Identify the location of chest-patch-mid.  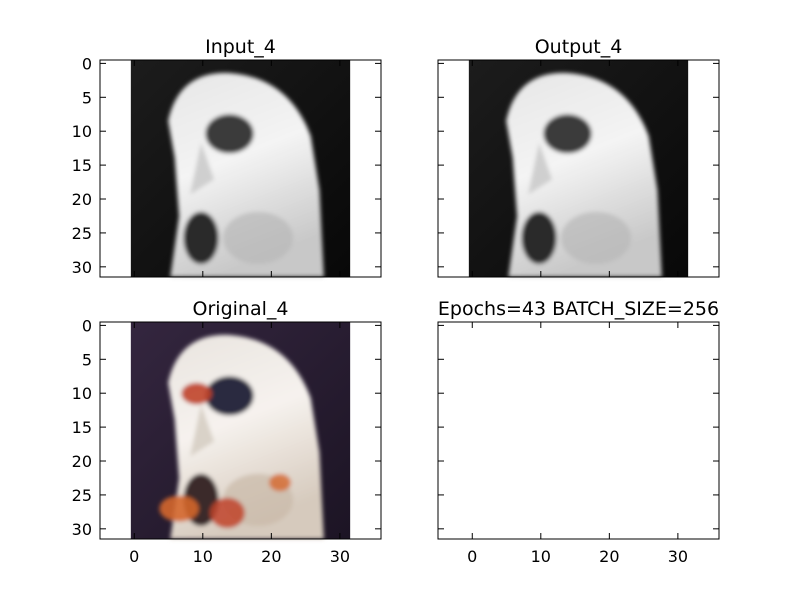
(227, 513).